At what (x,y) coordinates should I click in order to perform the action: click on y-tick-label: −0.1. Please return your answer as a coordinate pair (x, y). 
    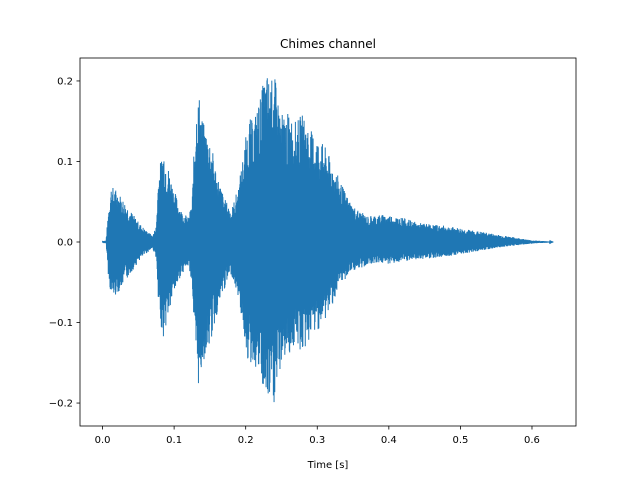
    Looking at the image, I should click on (61, 323).